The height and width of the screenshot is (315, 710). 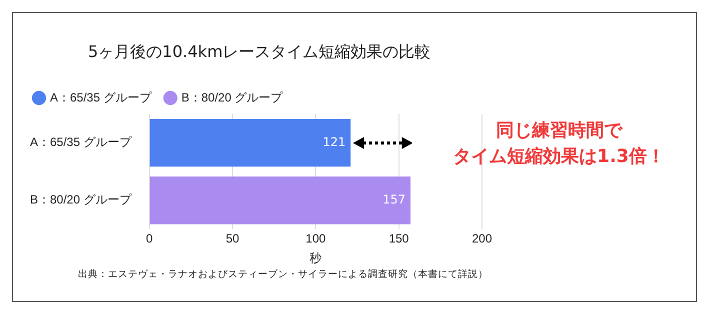 What do you see at coordinates (101, 97) in the screenshot?
I see `legend-label: A：65/35 グループ` at bounding box center [101, 97].